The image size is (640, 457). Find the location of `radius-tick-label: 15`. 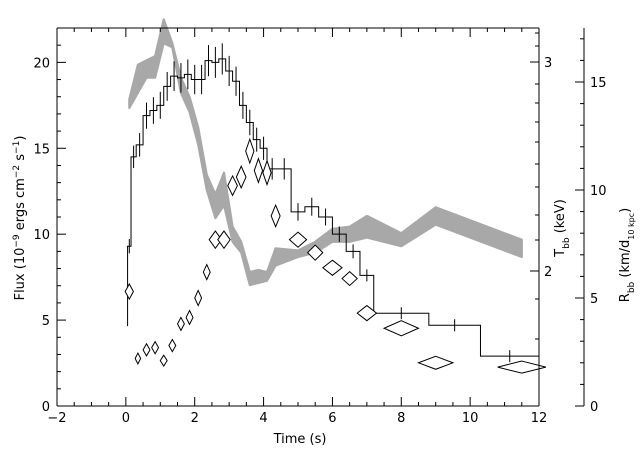

radius-tick-label: 15 is located at coordinates (598, 83).